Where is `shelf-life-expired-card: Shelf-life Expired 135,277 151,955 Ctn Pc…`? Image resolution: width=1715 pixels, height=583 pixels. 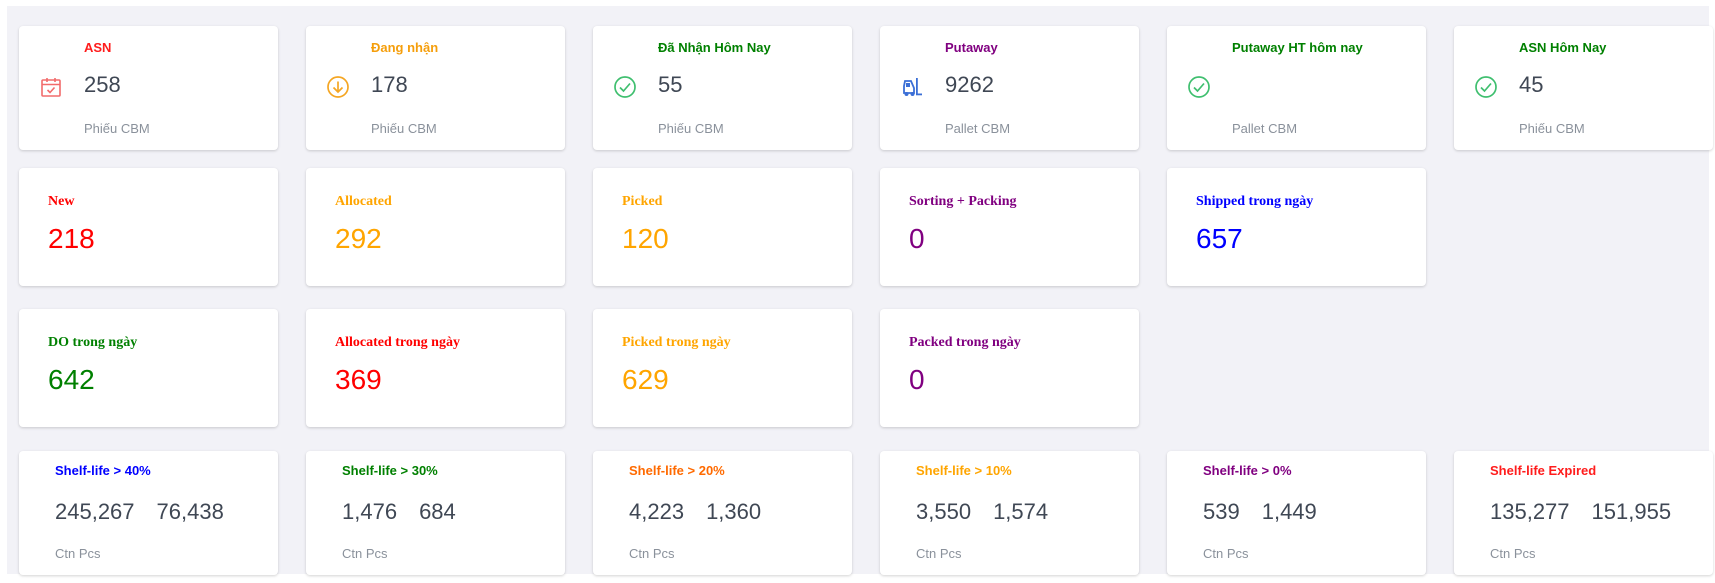 shelf-life-expired-card: Shelf-life Expired 135,277 151,955 Ctn Pc… is located at coordinates (1583, 513).